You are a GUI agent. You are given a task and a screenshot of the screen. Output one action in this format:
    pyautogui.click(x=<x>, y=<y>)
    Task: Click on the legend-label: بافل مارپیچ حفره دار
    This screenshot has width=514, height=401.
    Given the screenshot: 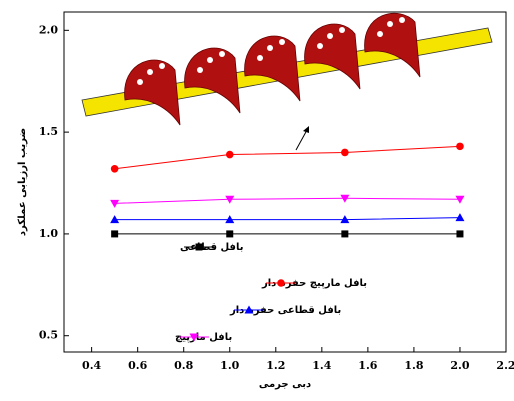 What is the action you would take?
    pyautogui.click(x=314, y=283)
    